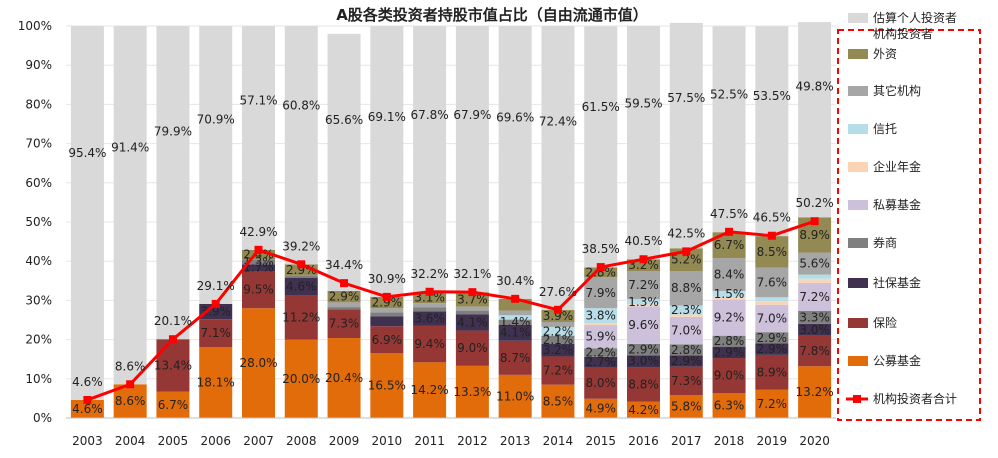 Image resolution: width=998 pixels, height=458 pixels. Describe the element at coordinates (130, 147) in the screenshot. I see `data-label: 91.4%` at that location.